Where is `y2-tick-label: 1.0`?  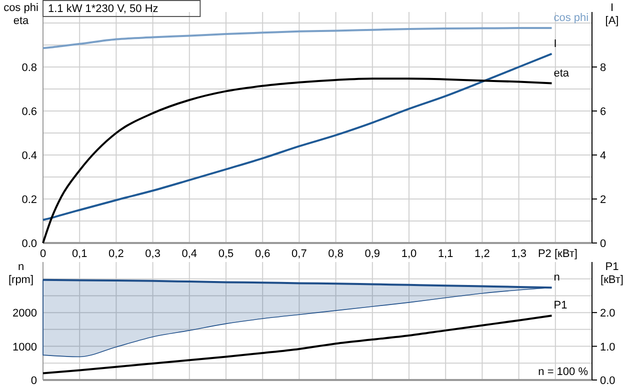
y2-tick-label: 1.0 is located at coordinates (608, 347).